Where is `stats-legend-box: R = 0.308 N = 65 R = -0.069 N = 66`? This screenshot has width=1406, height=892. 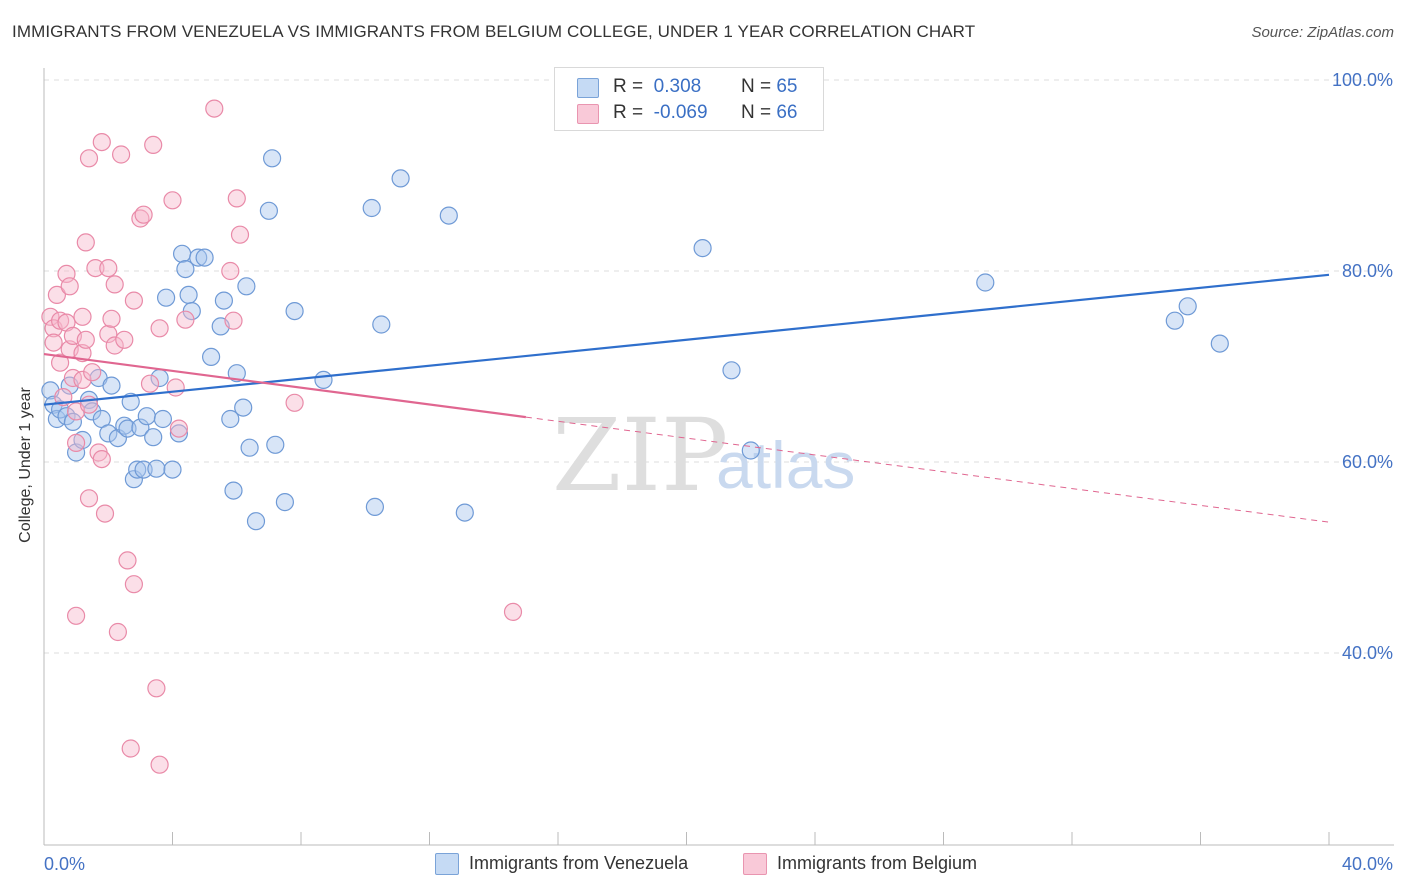
stats-legend-box: R = 0.308 N = 65 R = -0.069 N = 66 is located at coordinates (689, 99).